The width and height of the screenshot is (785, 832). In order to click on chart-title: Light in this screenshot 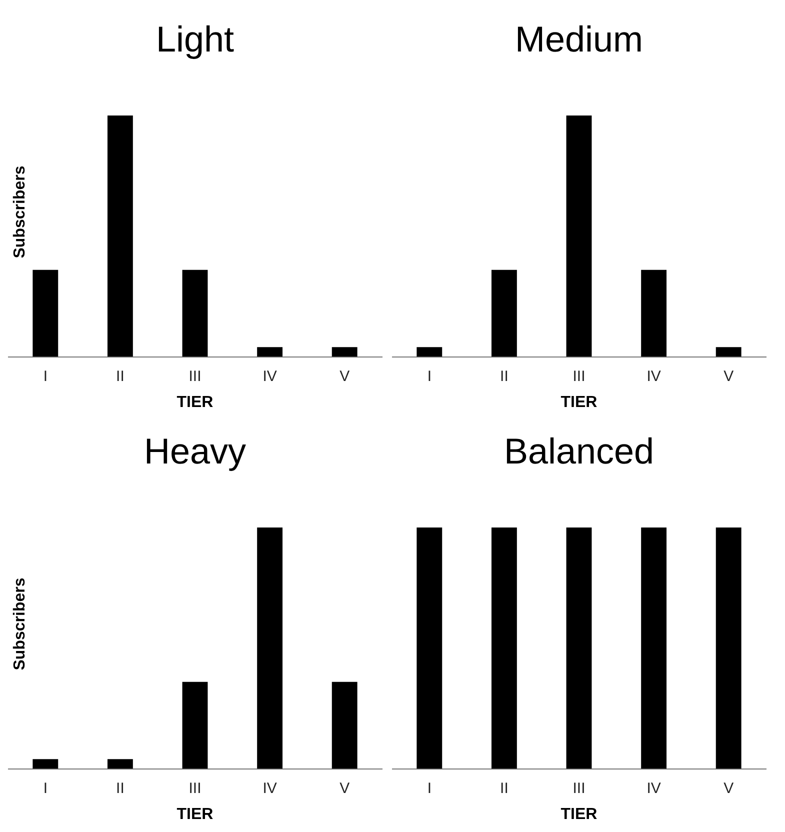, I will do `click(195, 39)`.